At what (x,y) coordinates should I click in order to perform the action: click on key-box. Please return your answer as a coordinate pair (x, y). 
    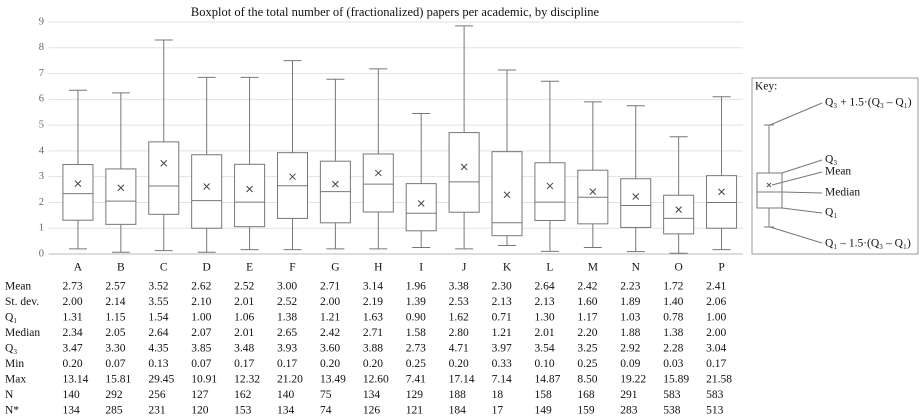
    Looking at the image, I should click on (769, 190).